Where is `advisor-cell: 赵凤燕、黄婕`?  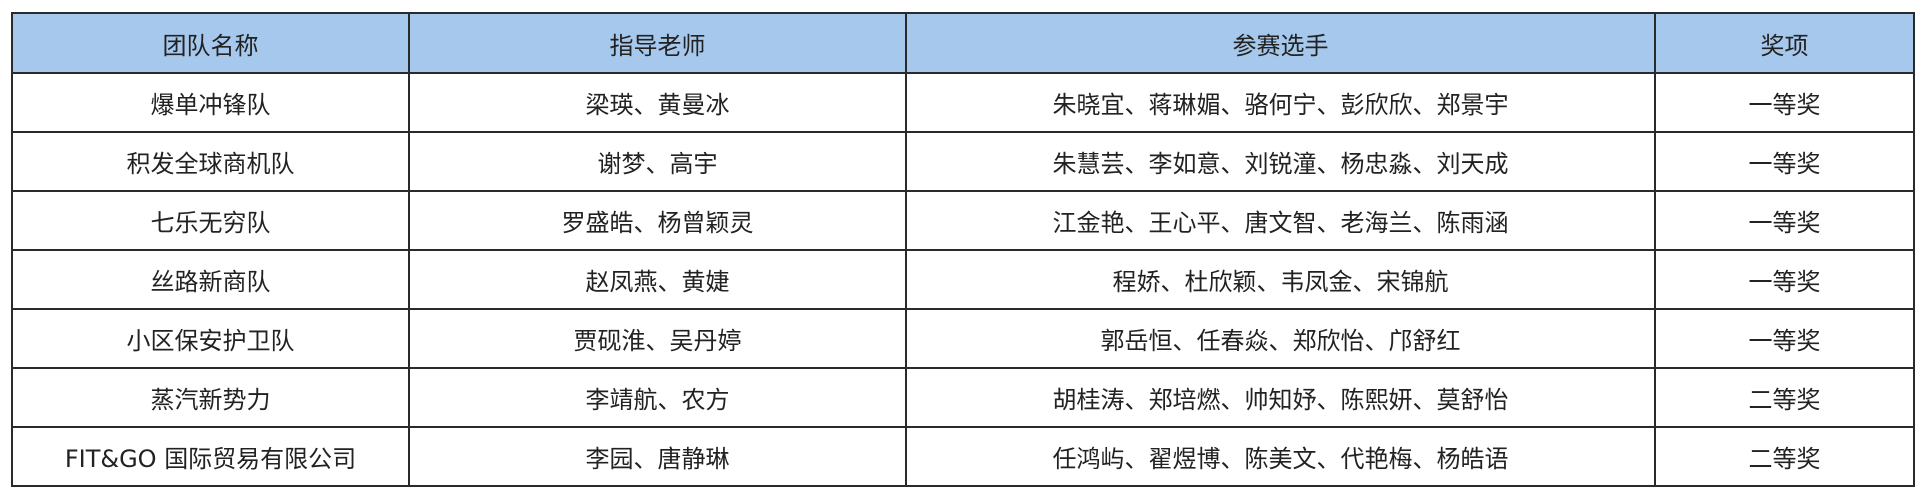 advisor-cell: 赵凤燕、黄婕 is located at coordinates (657, 279).